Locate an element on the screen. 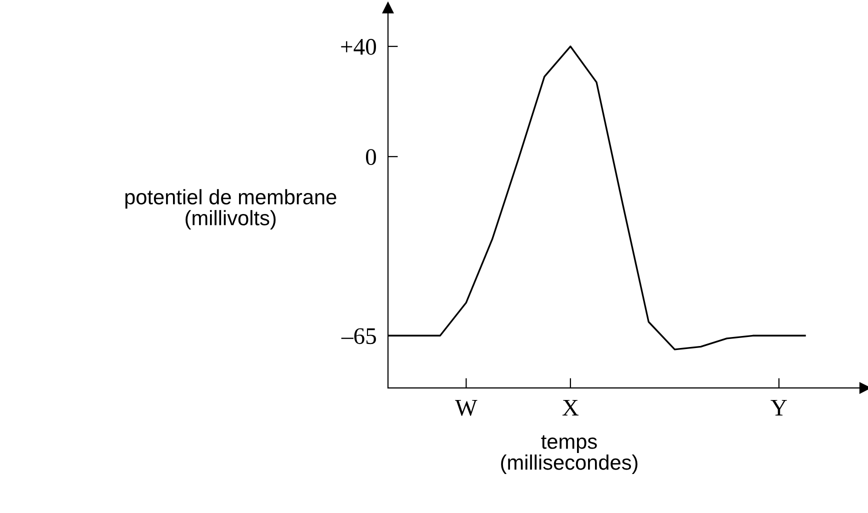 Image resolution: width=868 pixels, height=513 pixels. x-tick-label: Y is located at coordinates (778, 408).